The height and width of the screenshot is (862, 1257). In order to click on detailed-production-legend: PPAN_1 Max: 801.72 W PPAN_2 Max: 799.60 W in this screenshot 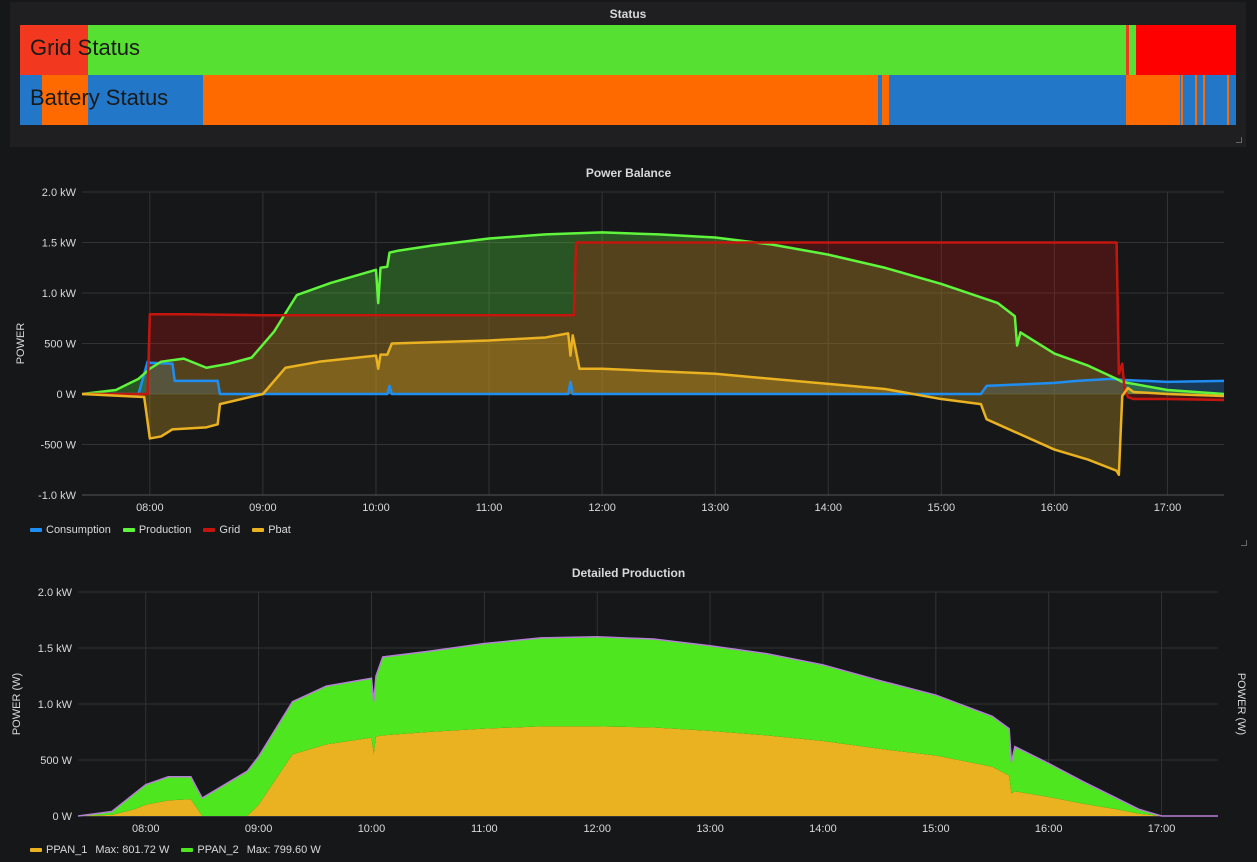, I will do `click(175, 850)`.